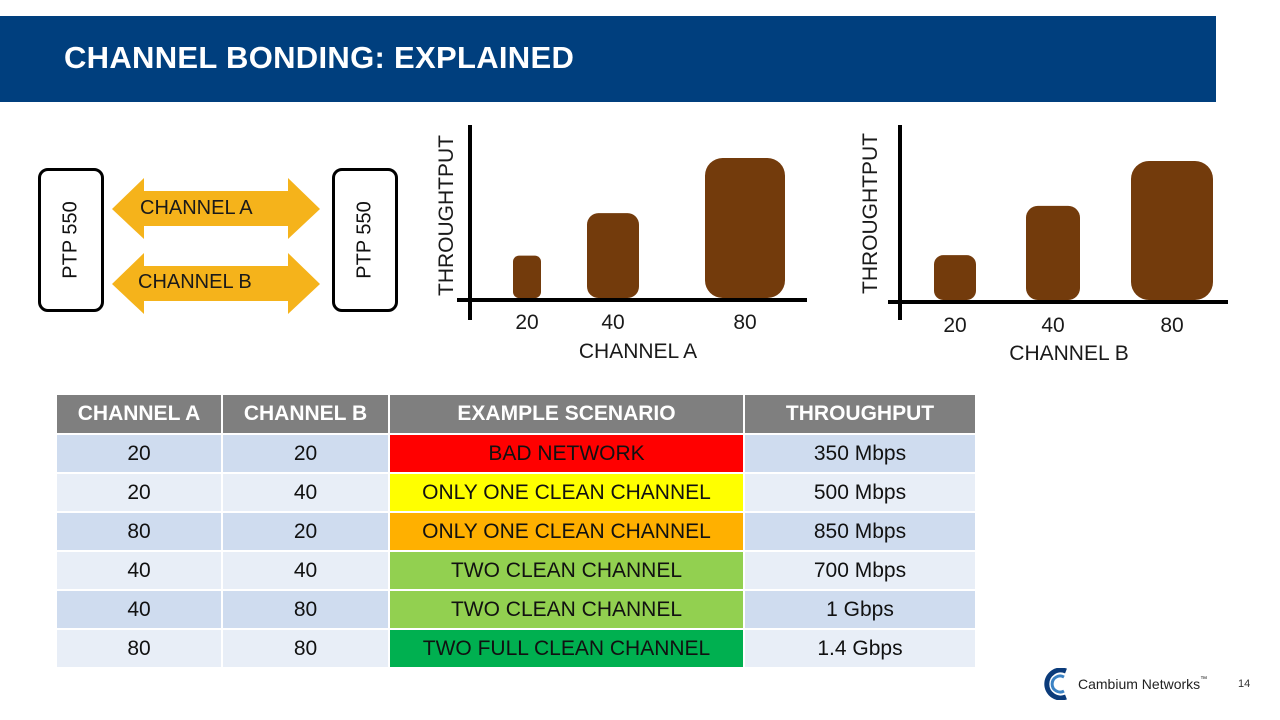 Image resolution: width=1280 pixels, height=720 pixels. What do you see at coordinates (860, 570) in the screenshot?
I see `cell-throughput: 700 Mbps` at bounding box center [860, 570].